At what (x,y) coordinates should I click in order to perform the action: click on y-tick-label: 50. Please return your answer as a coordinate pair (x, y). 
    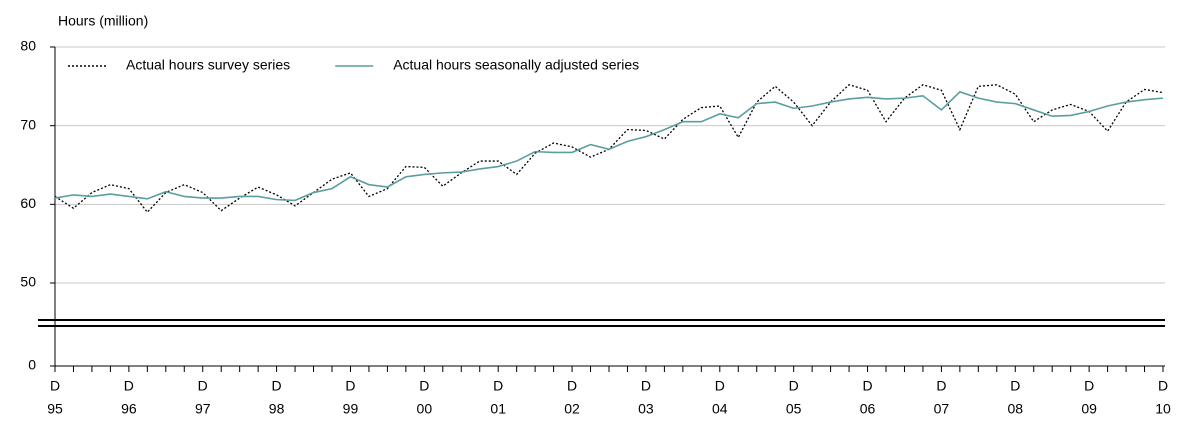
    Looking at the image, I should click on (28, 282).